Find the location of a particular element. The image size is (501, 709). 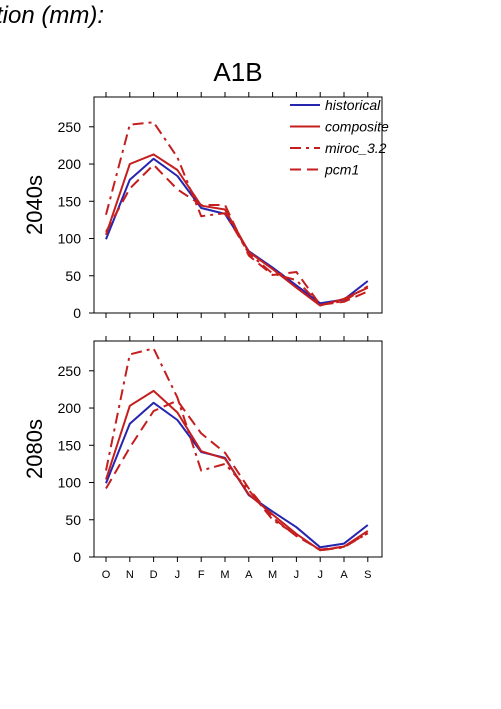

x-tick-label: F is located at coordinates (201, 575).